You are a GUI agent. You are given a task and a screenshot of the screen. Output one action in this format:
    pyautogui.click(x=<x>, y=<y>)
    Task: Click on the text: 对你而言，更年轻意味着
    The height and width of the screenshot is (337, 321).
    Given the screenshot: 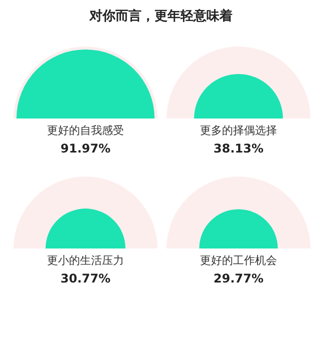 What is the action you would take?
    pyautogui.click(x=160, y=16)
    